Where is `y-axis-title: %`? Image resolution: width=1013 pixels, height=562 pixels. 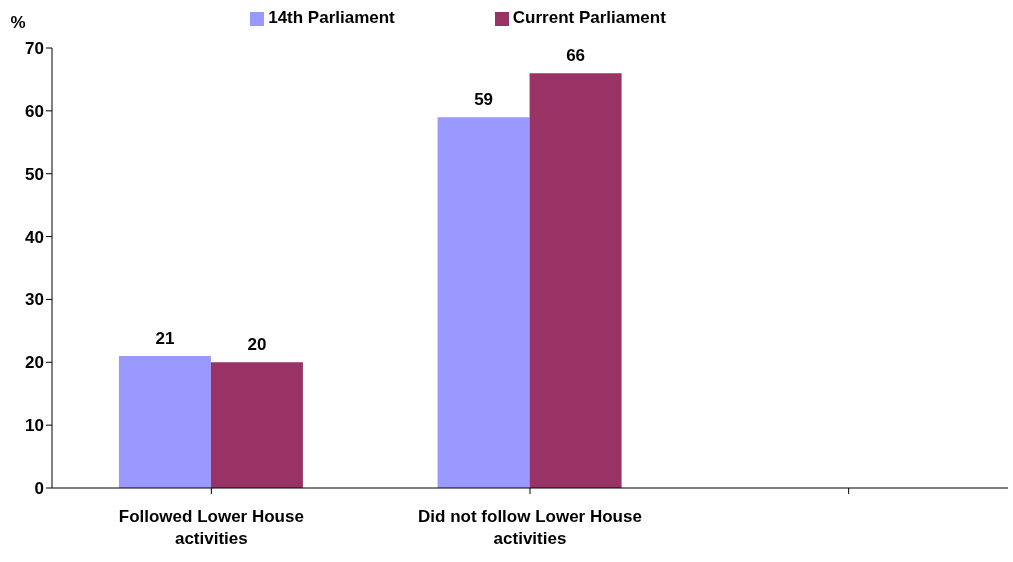 y-axis-title: % is located at coordinates (18, 22).